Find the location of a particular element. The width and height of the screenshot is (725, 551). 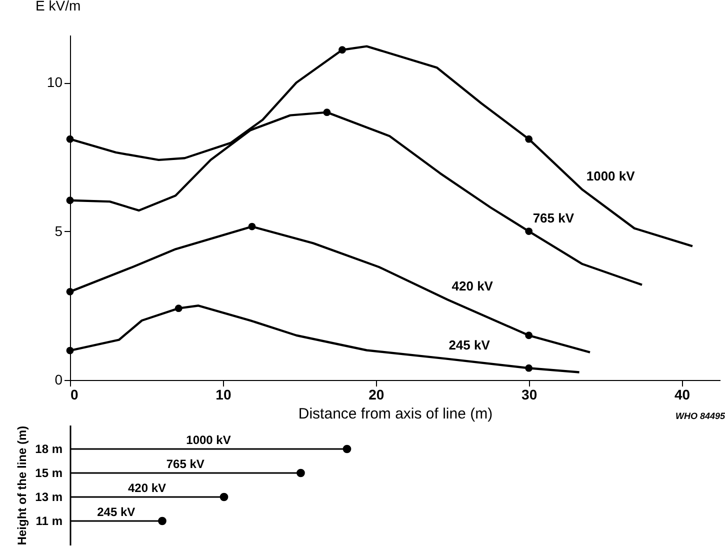

x-tick-label: 10 is located at coordinates (224, 394).